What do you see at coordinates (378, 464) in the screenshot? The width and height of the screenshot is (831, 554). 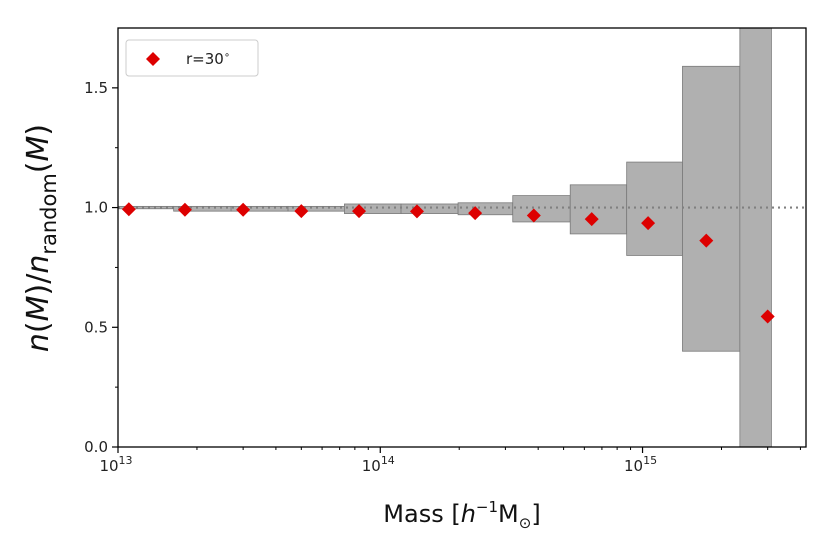 I see `x-tick-label-1: 1014` at bounding box center [378, 464].